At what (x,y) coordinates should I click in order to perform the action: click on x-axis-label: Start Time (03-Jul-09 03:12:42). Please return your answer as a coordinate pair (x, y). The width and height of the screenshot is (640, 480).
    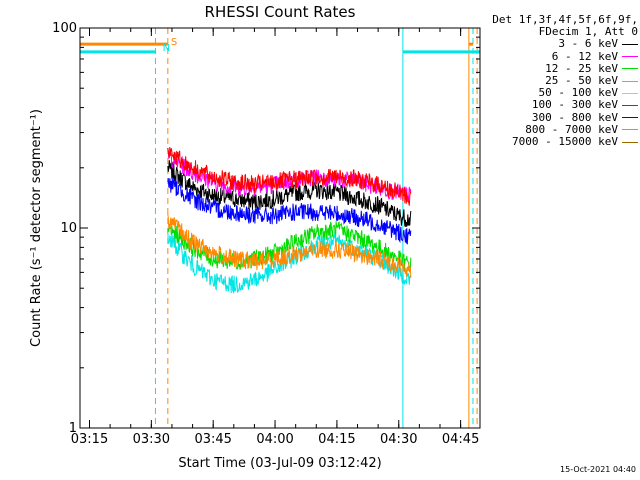
    Looking at the image, I should click on (279, 463).